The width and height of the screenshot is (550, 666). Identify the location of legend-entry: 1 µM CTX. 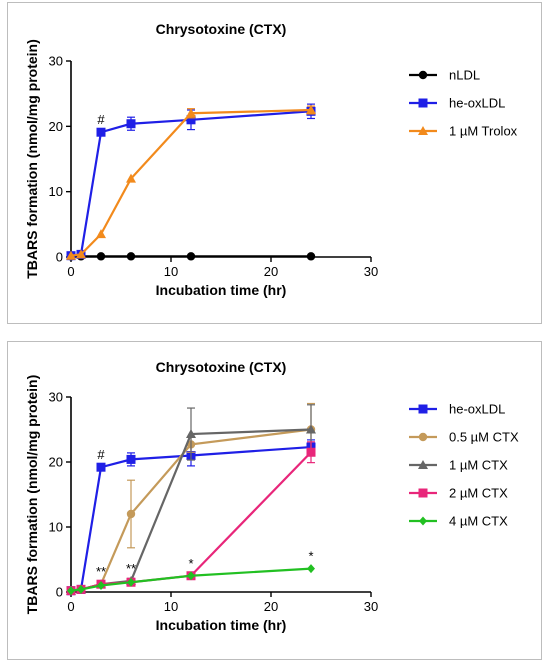
(478, 465).